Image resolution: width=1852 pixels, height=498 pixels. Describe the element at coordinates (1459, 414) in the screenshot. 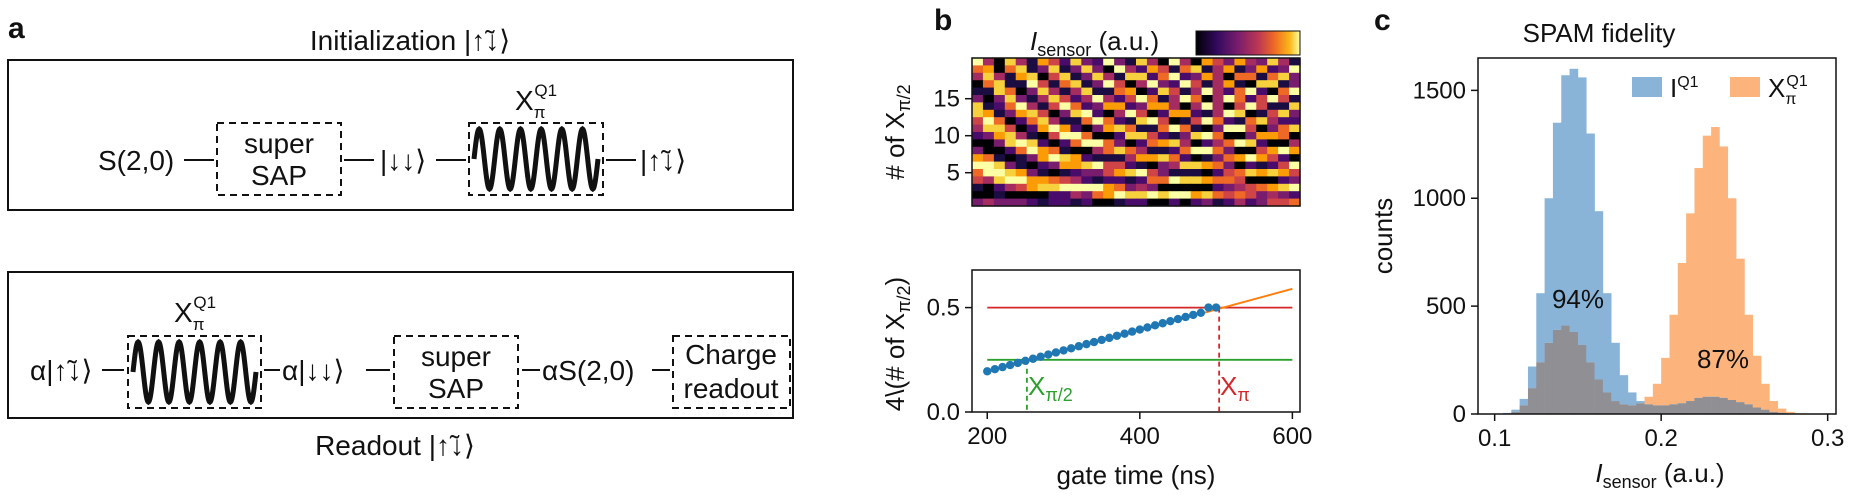

I see `histogram-ytick-label: 0` at that location.